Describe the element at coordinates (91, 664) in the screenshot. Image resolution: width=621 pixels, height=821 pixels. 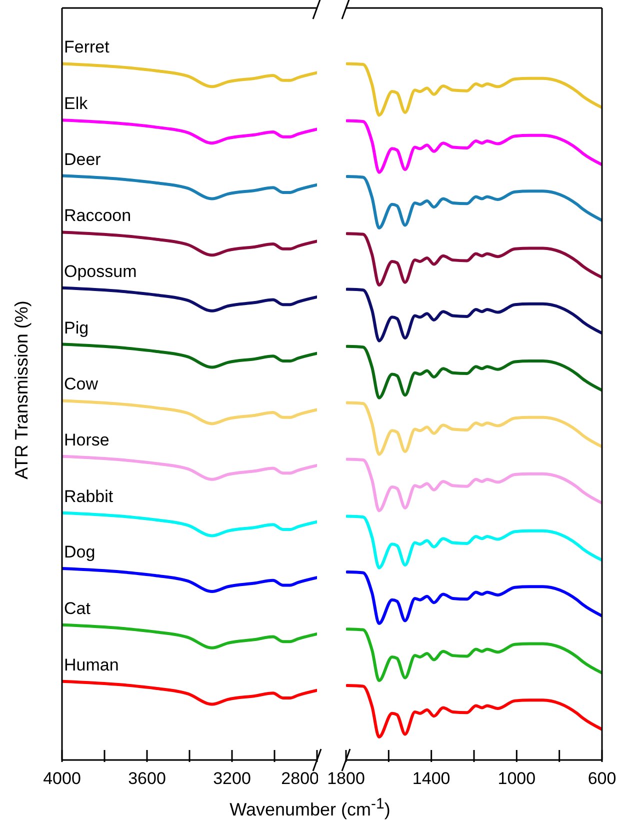
I see `series-label: Human` at that location.